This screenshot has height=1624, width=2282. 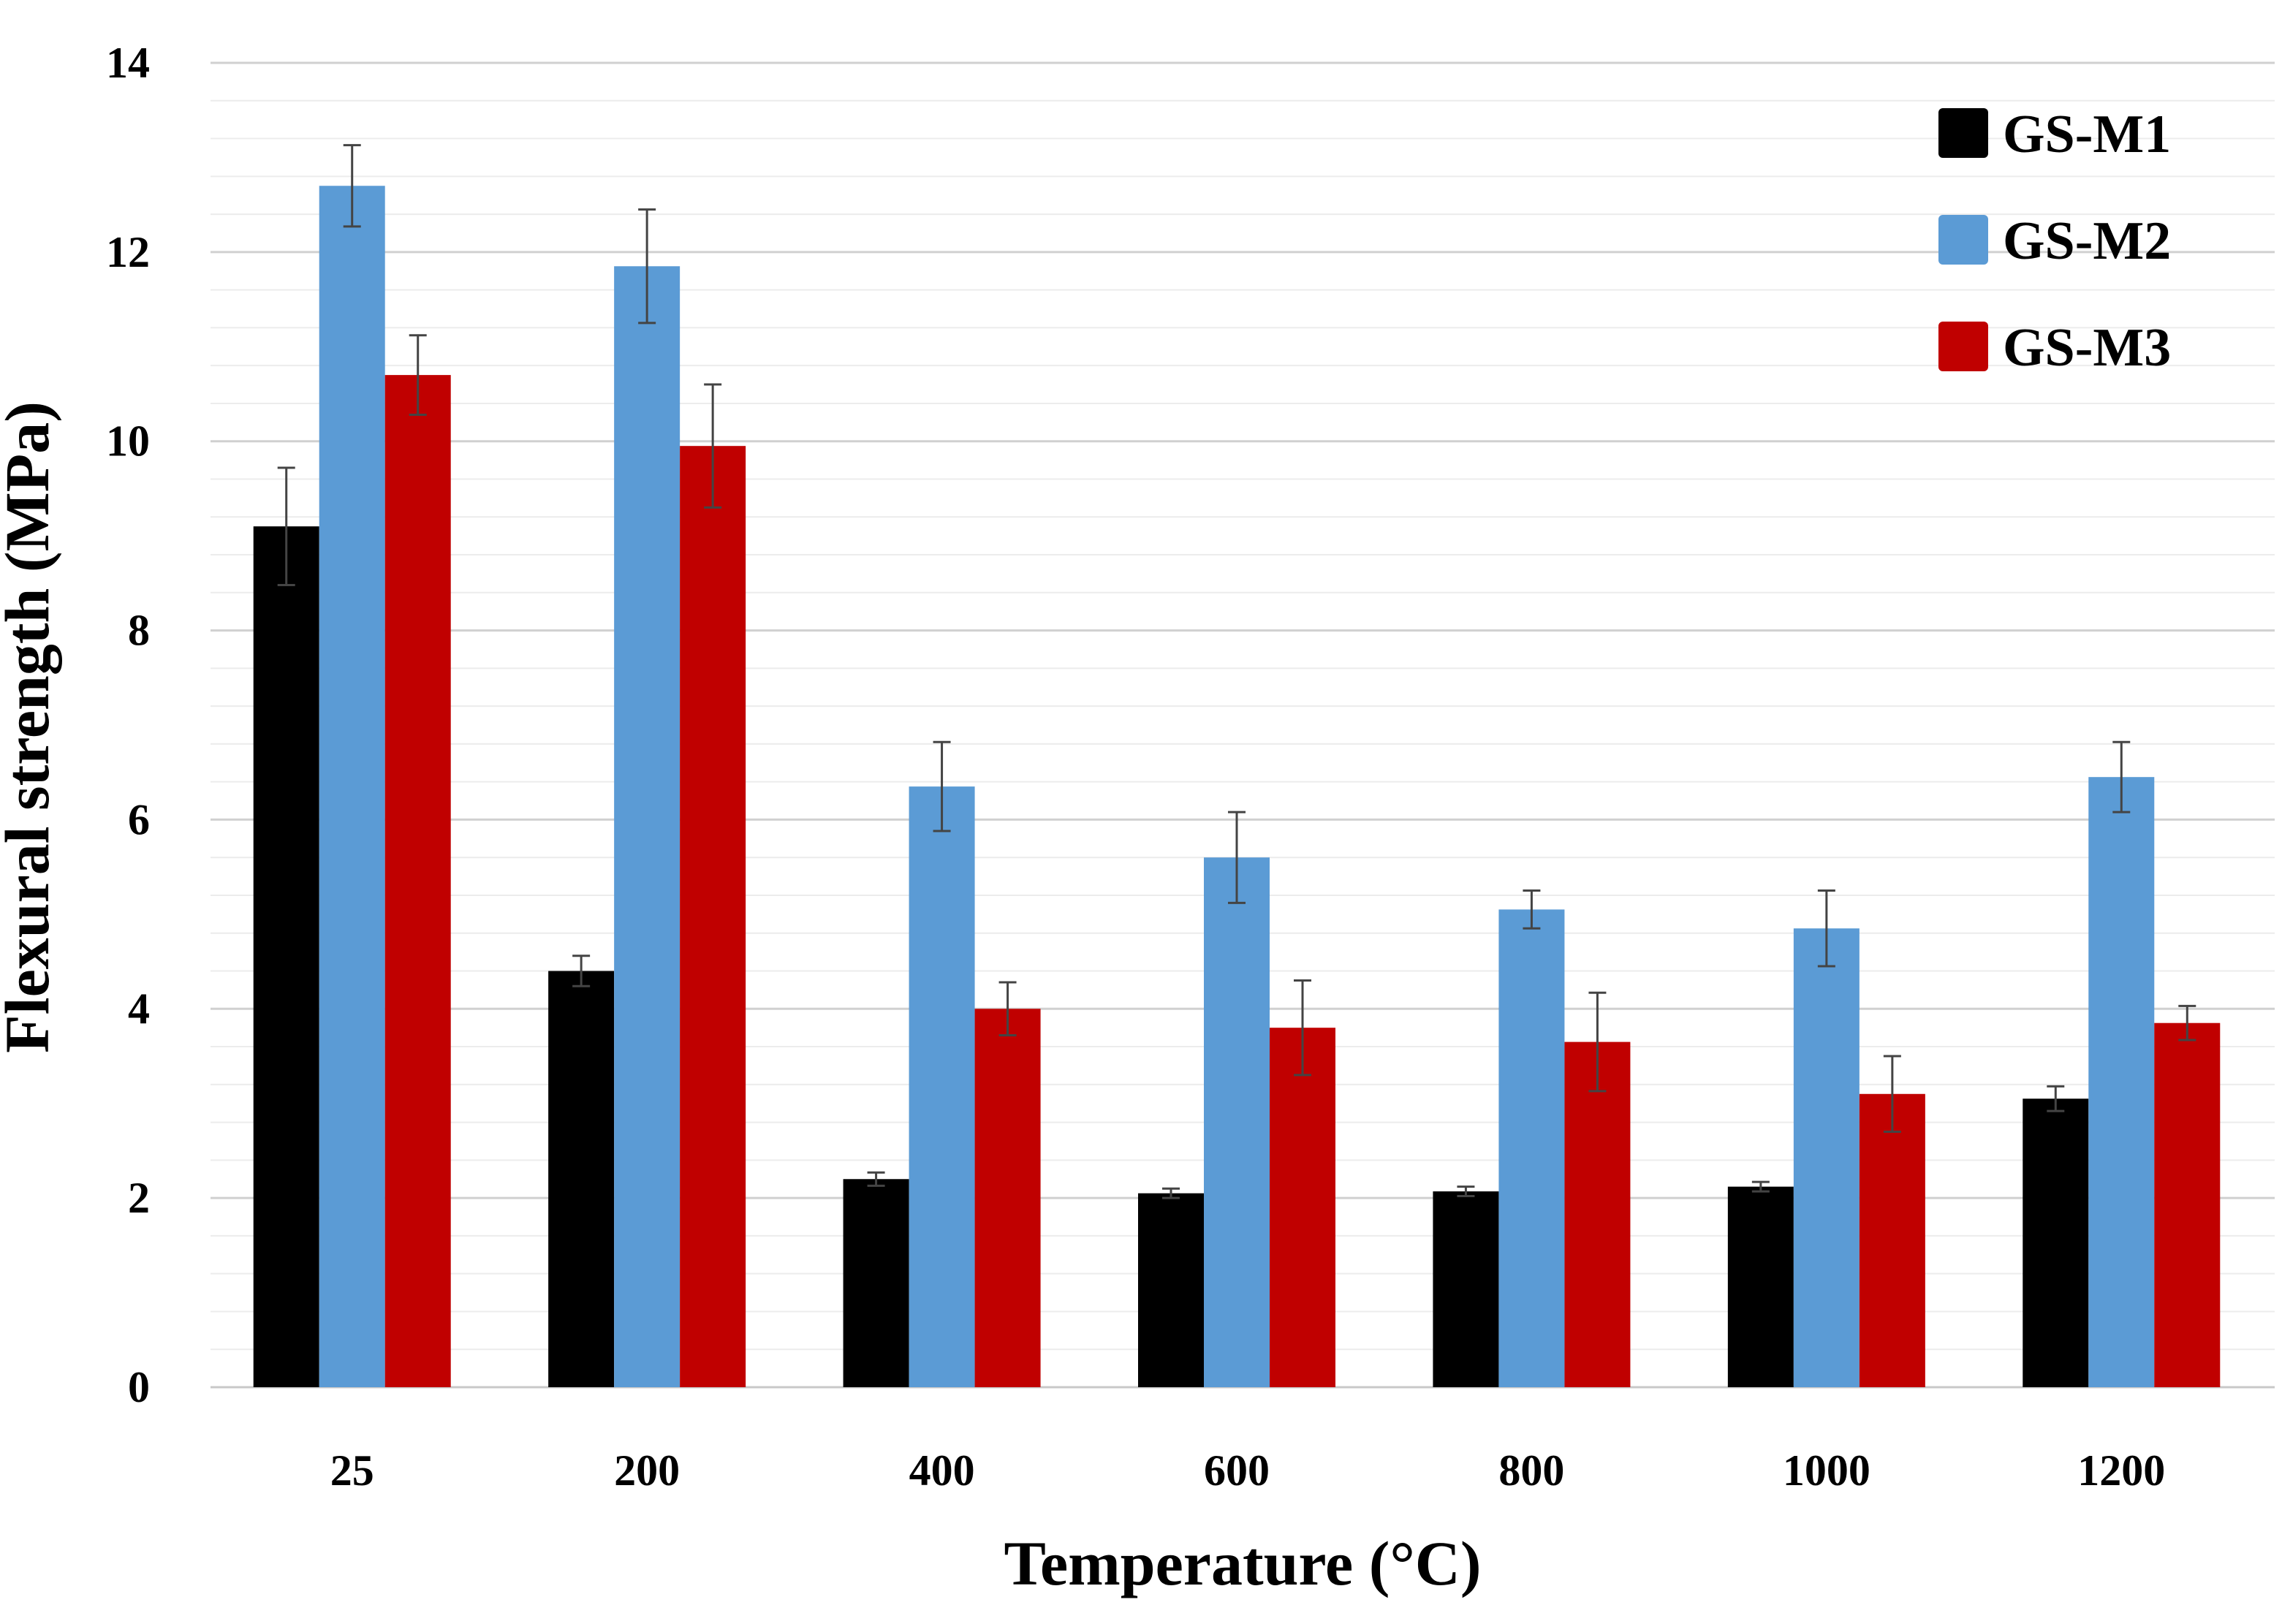 What do you see at coordinates (1963, 133) in the screenshot?
I see `legend-swatch-gs-m1` at bounding box center [1963, 133].